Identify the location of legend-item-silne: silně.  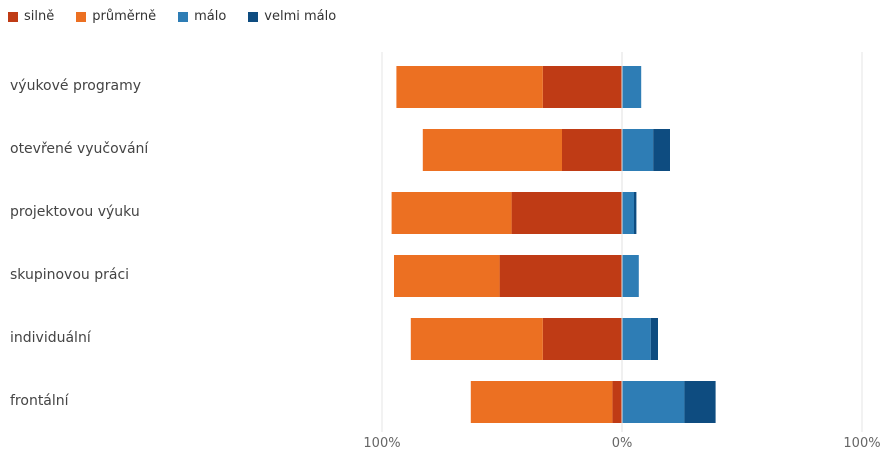
(31, 16).